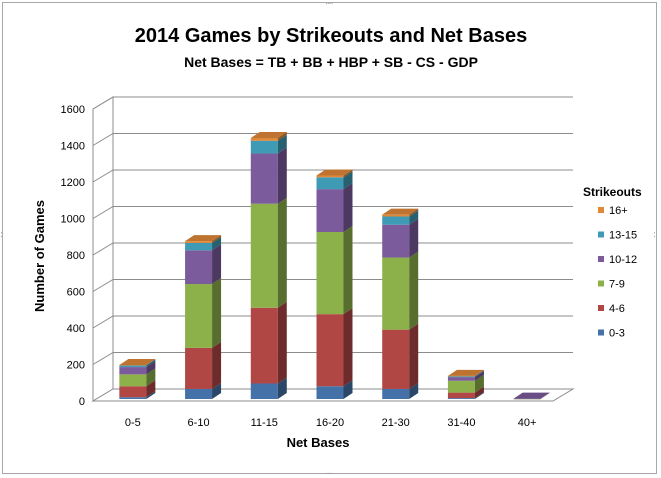  What do you see at coordinates (617, 260) in the screenshot?
I see `legend-item-10-12: 10-12` at bounding box center [617, 260].